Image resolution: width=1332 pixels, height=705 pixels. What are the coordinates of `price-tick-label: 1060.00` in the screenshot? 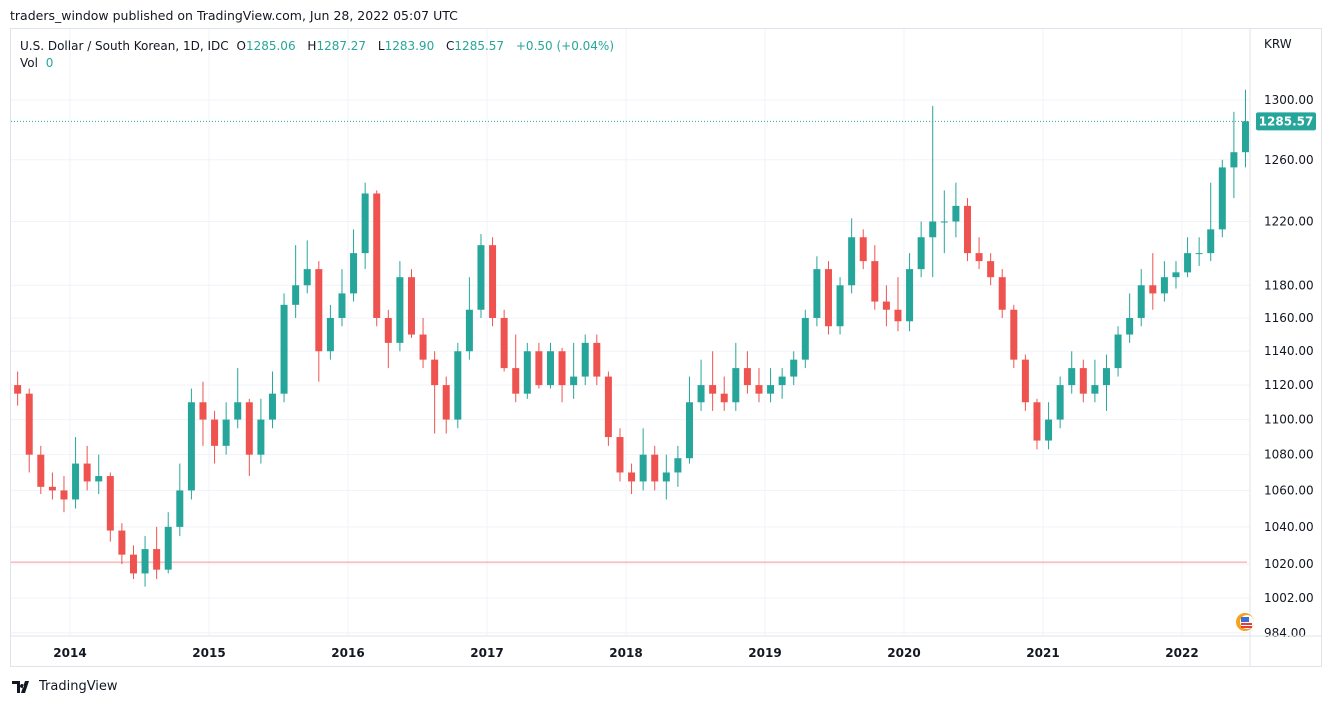 It's located at (1289, 490).